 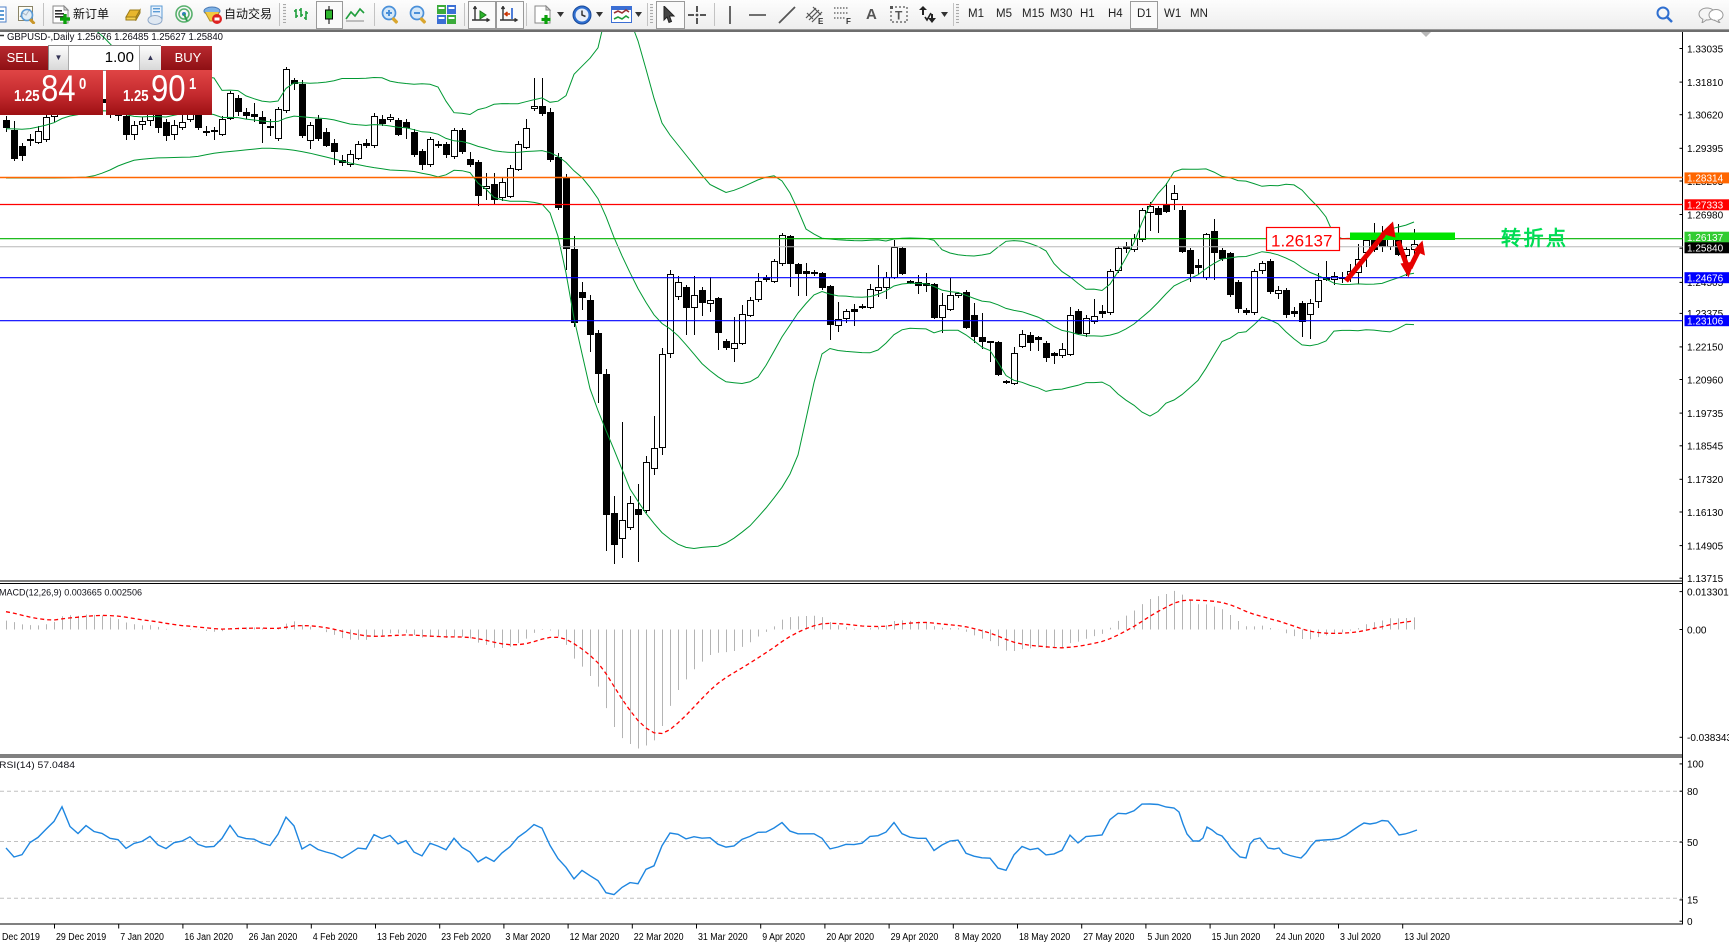 What do you see at coordinates (1708, 738) in the screenshot?
I see `svg-text: -0.038343` at bounding box center [1708, 738].